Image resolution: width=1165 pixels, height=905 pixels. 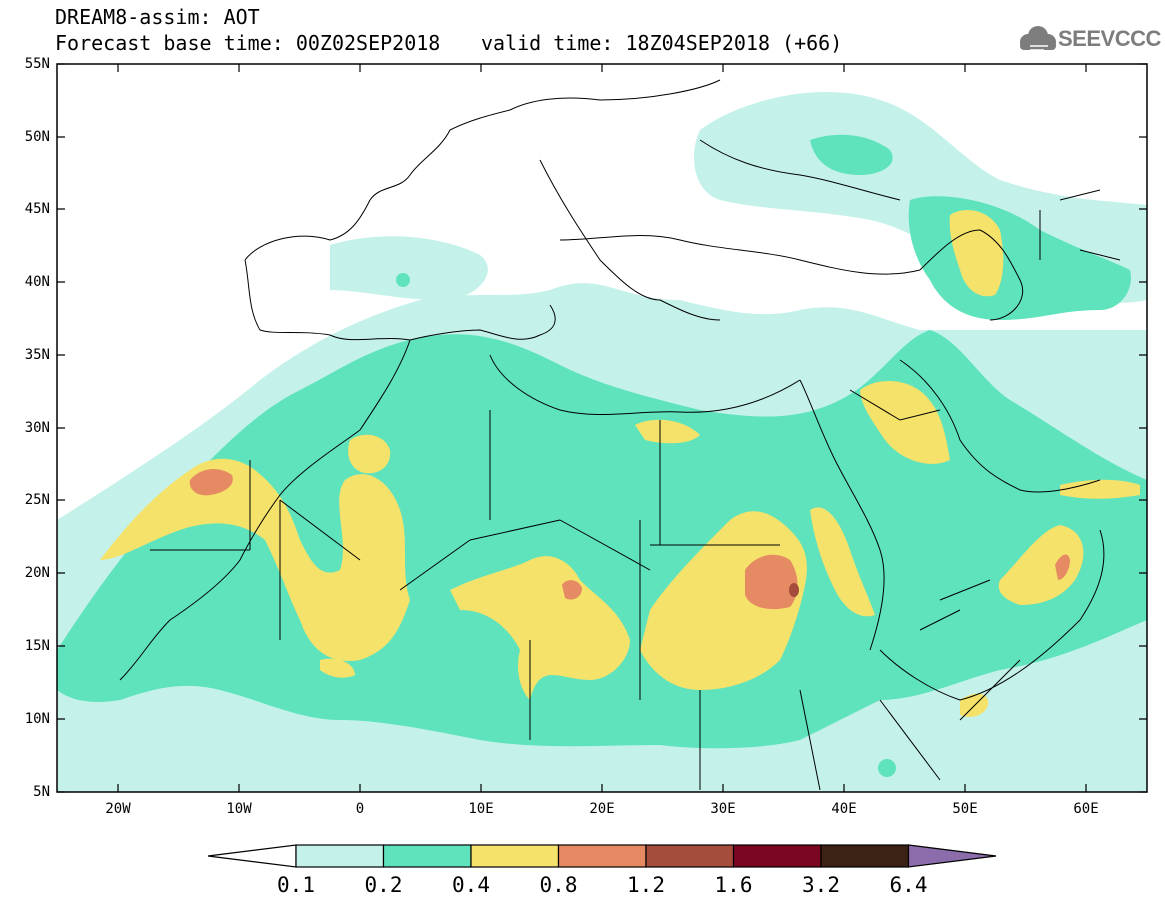 What do you see at coordinates (558, 885) in the screenshot?
I see `colorbar-label: 0.8` at bounding box center [558, 885].